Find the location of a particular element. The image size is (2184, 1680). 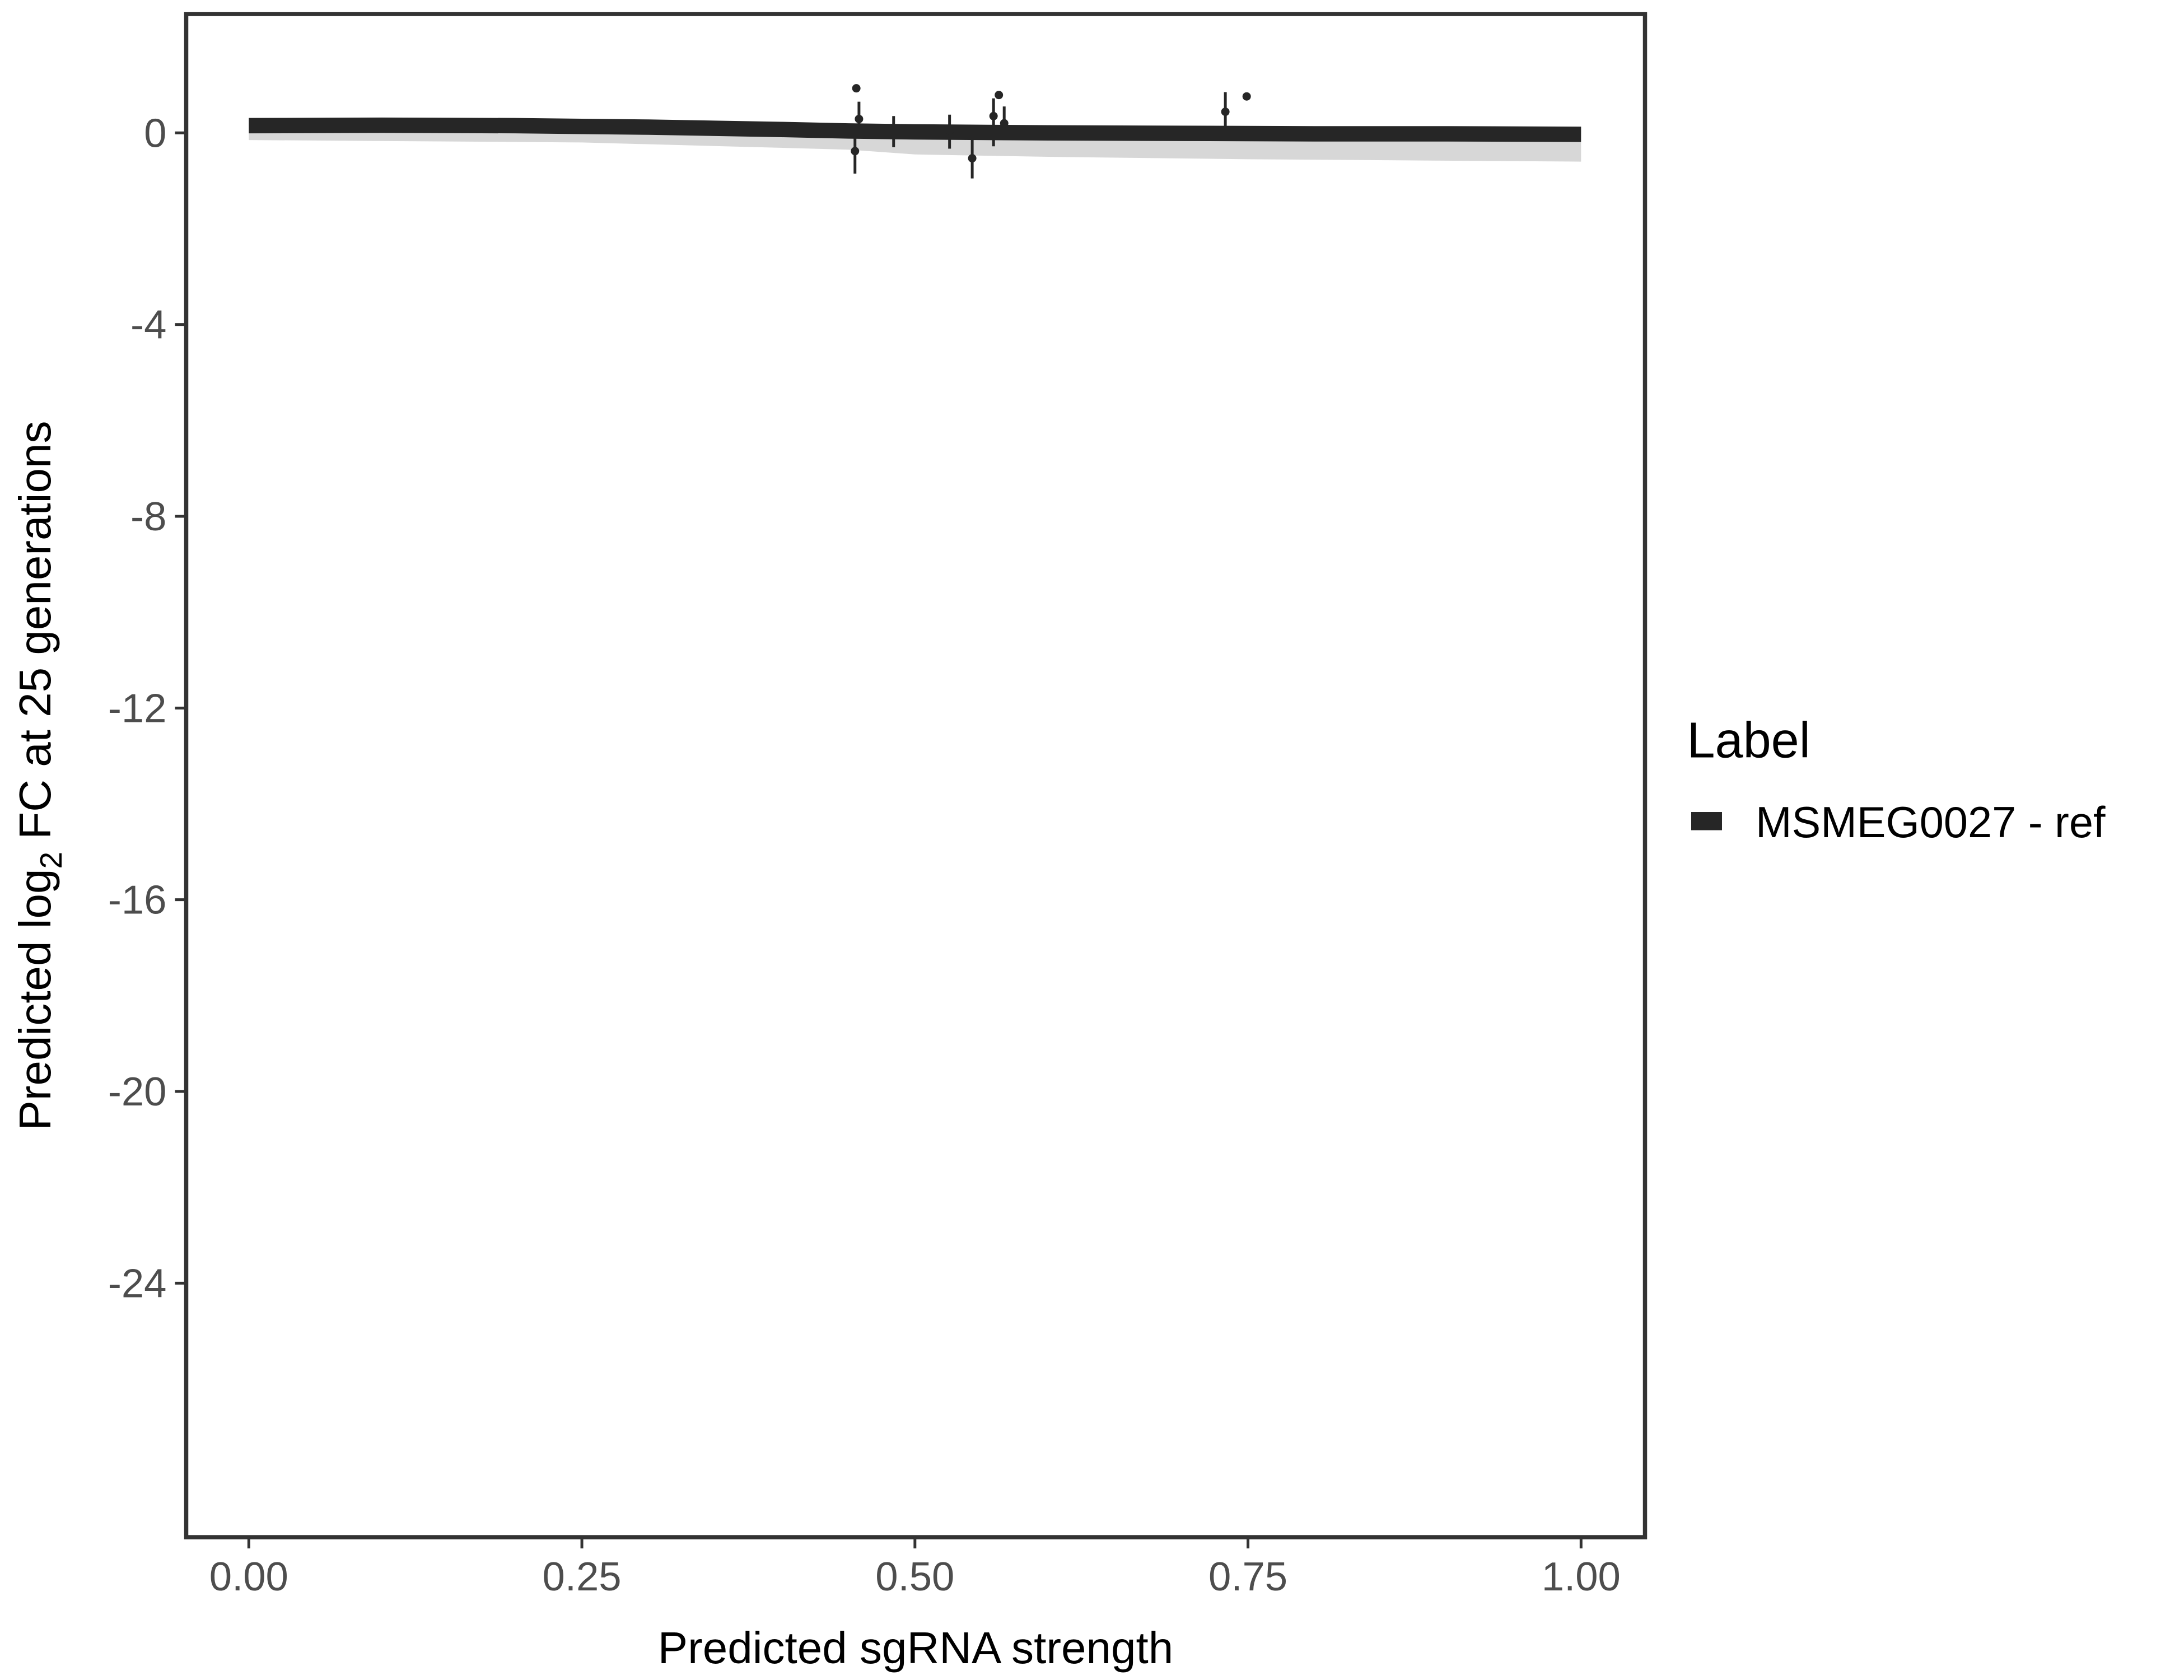

x-tick-label: 1.00 is located at coordinates (1582, 1577).